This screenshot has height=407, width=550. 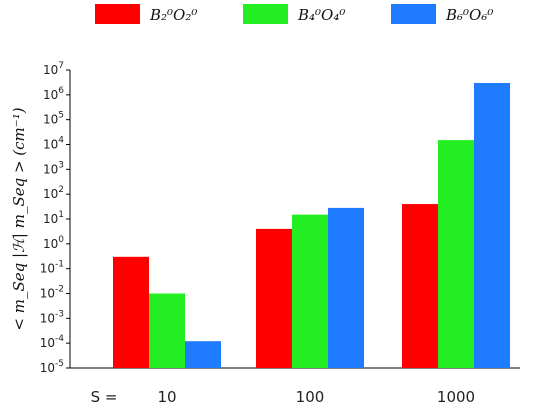 I want to click on y-tick-label: 10⁻⁴, so click(x=52, y=342).